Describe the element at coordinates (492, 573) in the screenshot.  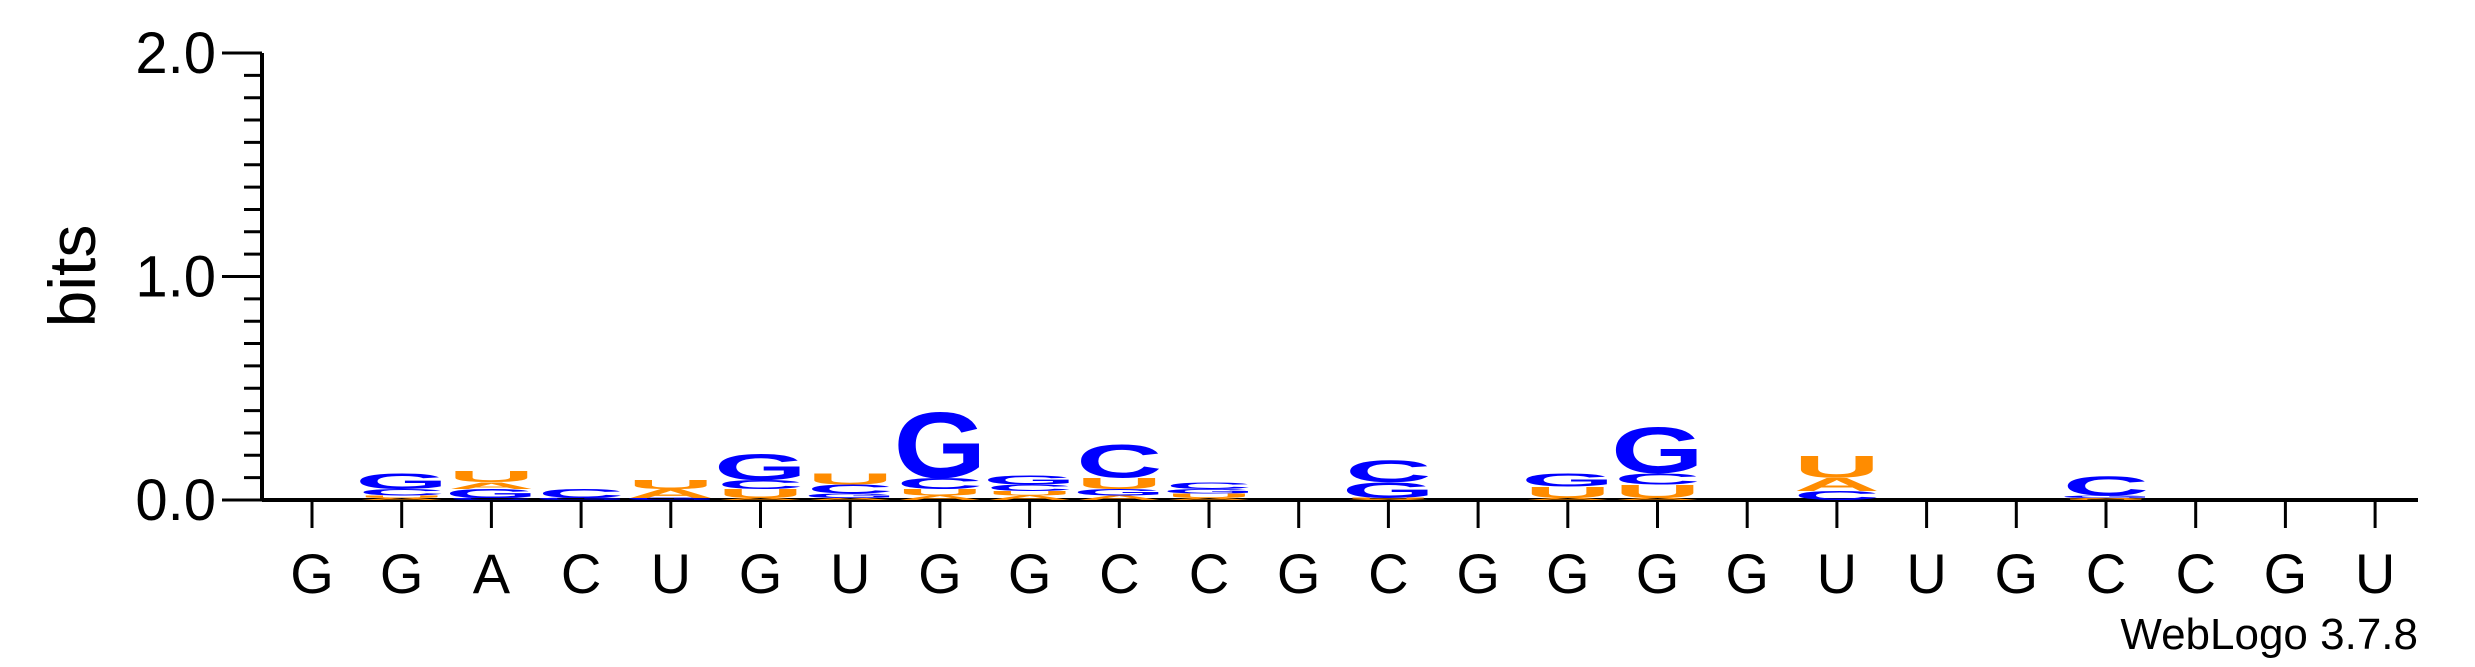
I see `x-tick-label: A` at that location.